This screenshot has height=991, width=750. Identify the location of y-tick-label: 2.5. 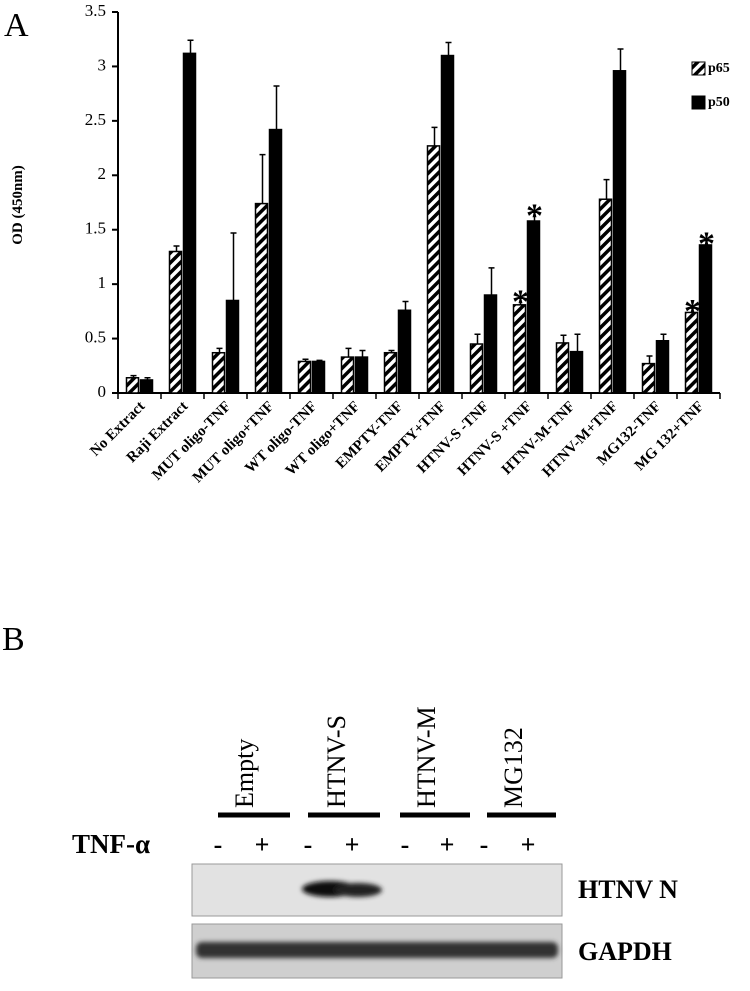
(95, 119).